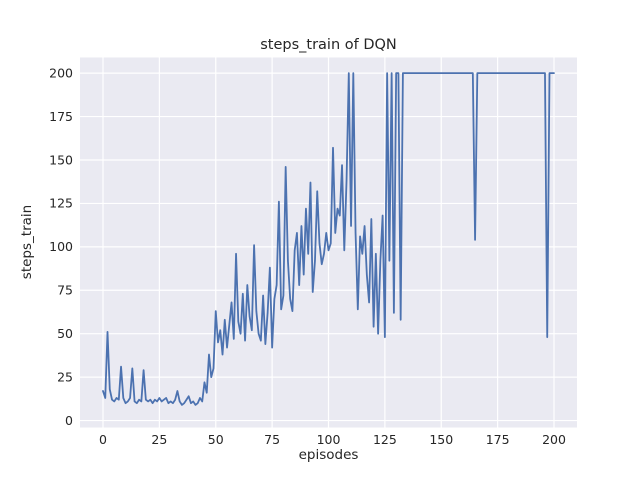 This screenshot has height=480, width=640. I want to click on y-tick-label: 175, so click(61, 116).